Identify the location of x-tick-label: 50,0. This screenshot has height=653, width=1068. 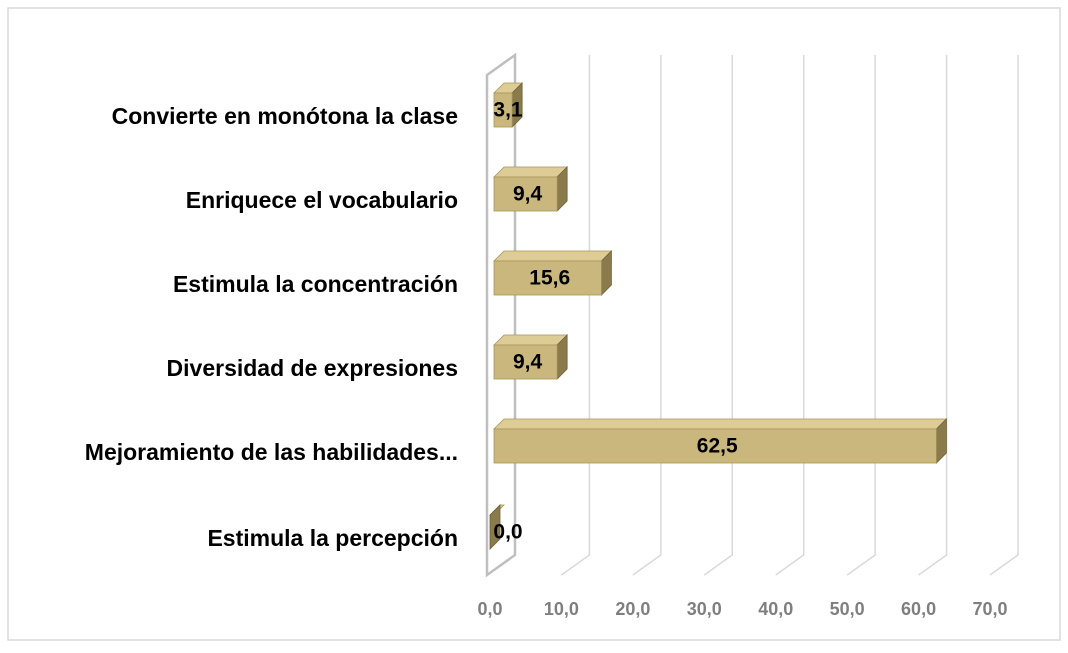
(847, 609).